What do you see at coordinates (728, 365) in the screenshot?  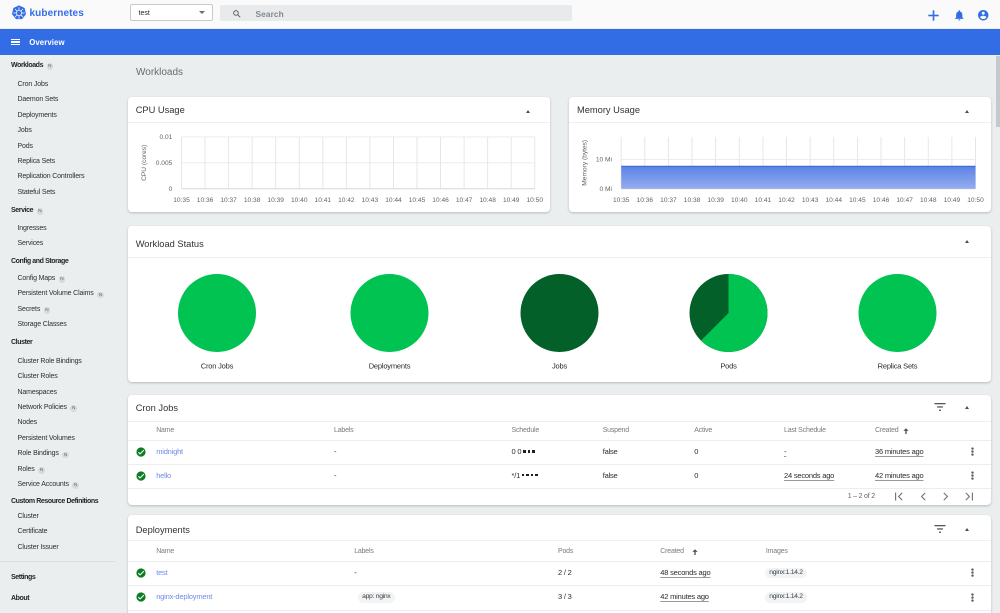 I see `svg-text: Pods` at bounding box center [728, 365].